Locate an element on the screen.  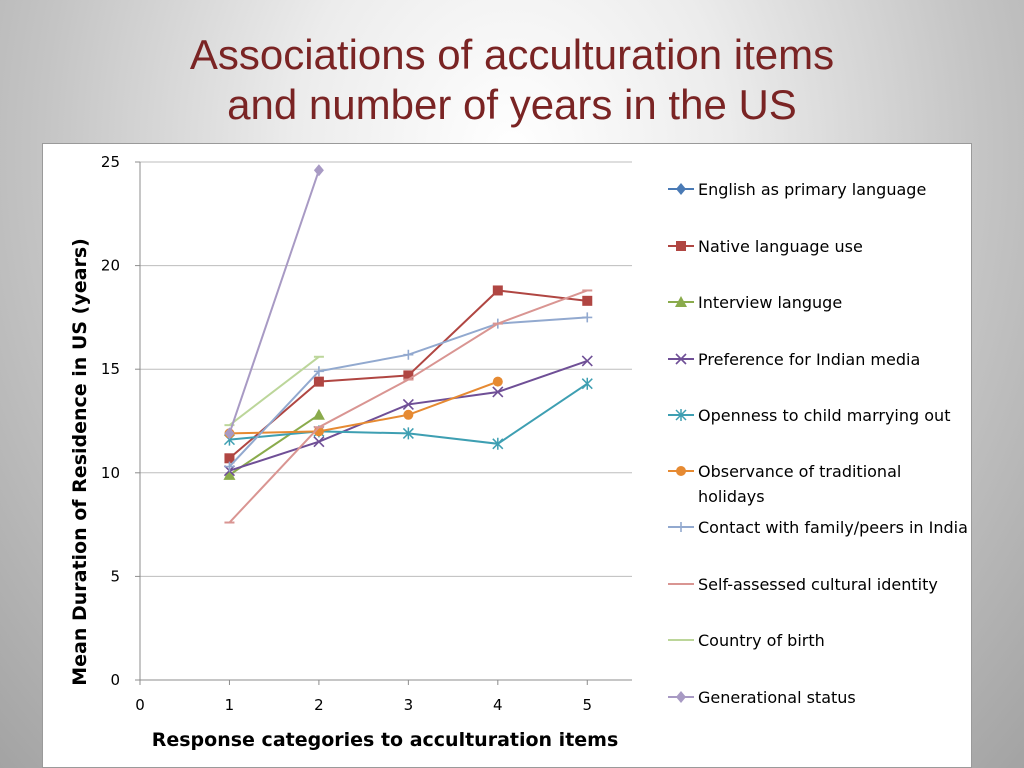
legend-item-0: English as primary language is located at coordinates (797, 189).